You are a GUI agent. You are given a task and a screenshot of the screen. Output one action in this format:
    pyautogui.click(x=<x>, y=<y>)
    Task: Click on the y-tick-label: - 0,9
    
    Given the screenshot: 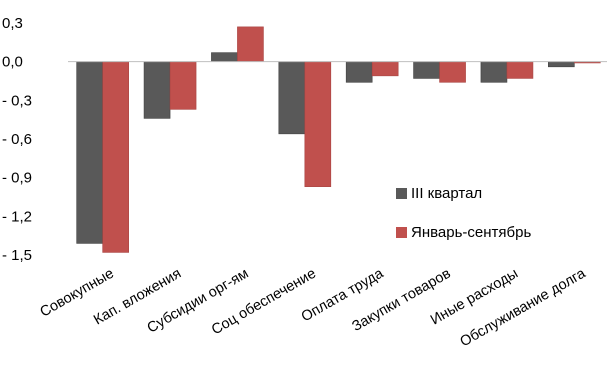 What is the action you would take?
    pyautogui.click(x=17, y=178)
    